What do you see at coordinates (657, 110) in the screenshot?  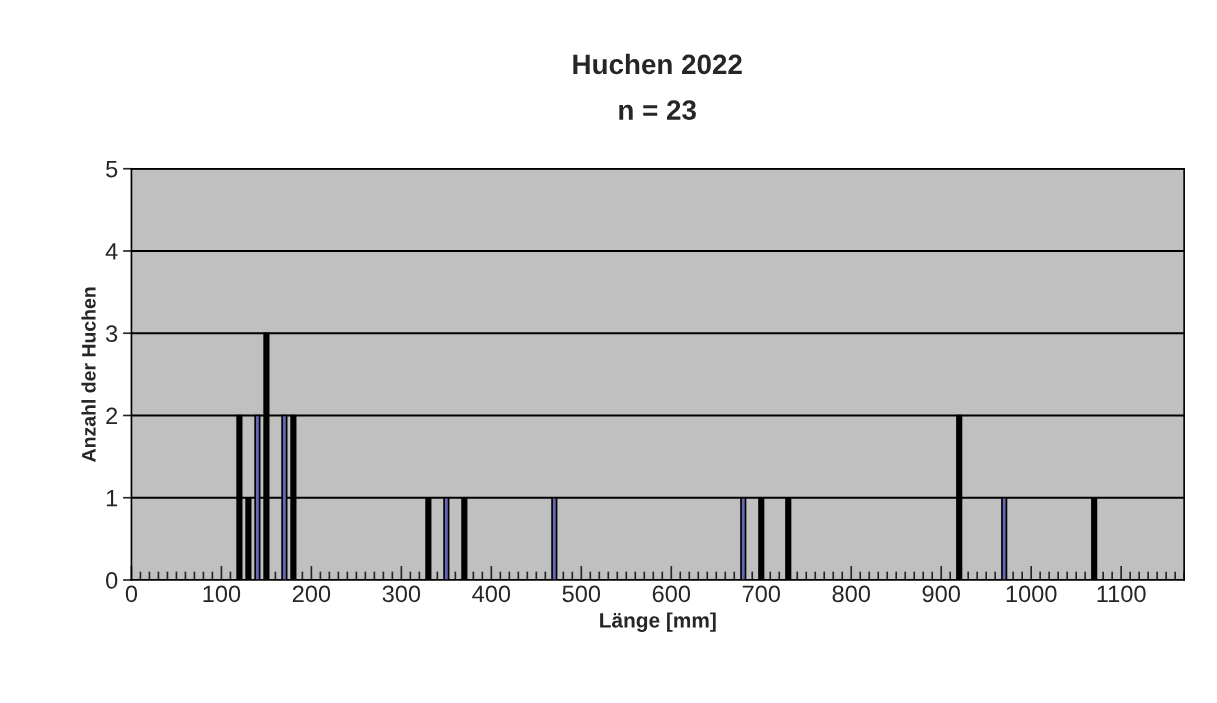 I see `chart-subtitle: n = 23` at bounding box center [657, 110].